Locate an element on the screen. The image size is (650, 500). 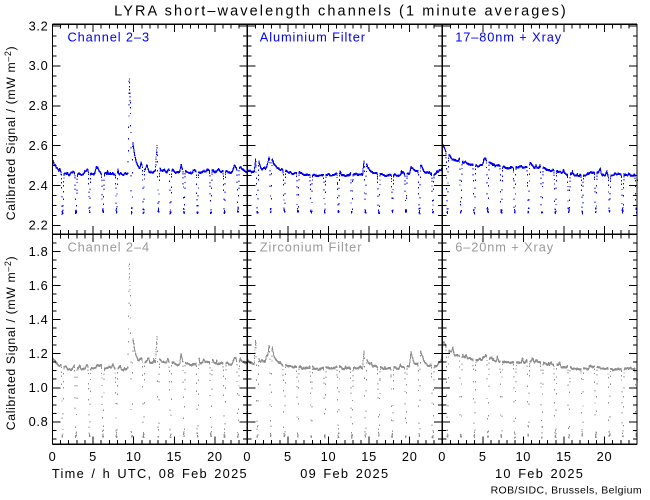
svg-text: 0.8 is located at coordinates (39, 421).